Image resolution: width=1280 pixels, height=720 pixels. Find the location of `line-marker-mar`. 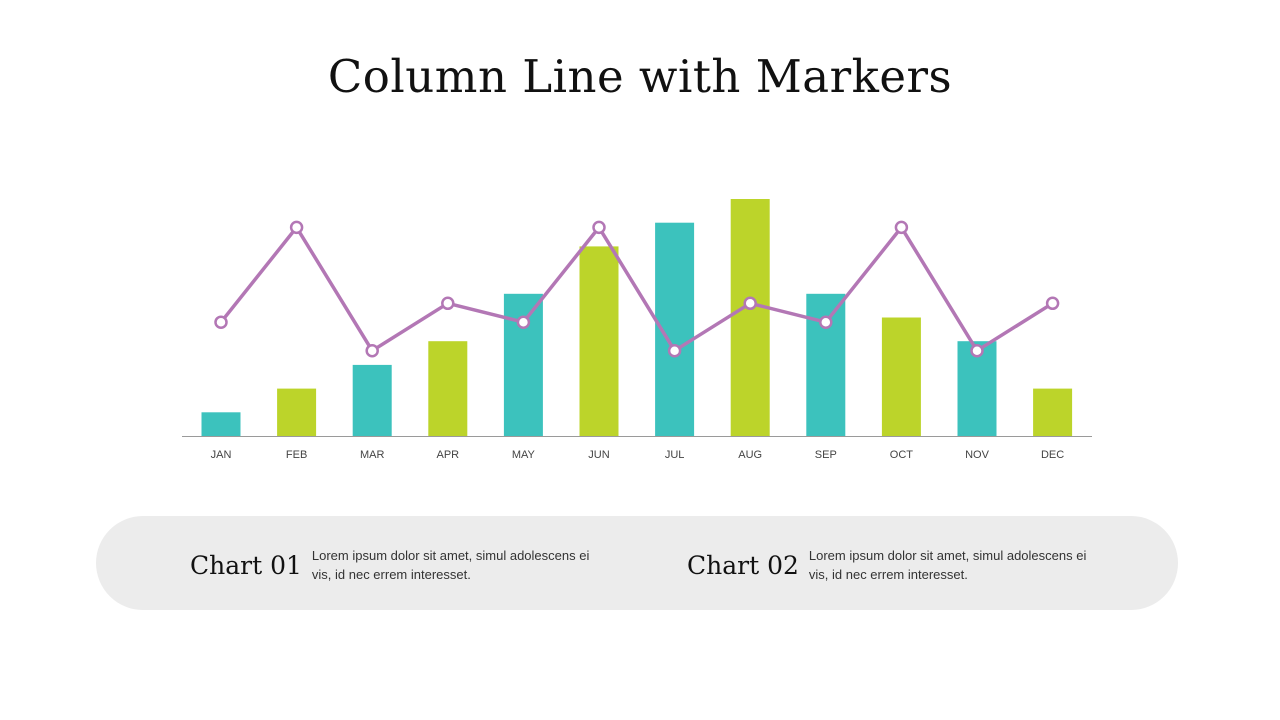

line-marker-mar is located at coordinates (372, 350).